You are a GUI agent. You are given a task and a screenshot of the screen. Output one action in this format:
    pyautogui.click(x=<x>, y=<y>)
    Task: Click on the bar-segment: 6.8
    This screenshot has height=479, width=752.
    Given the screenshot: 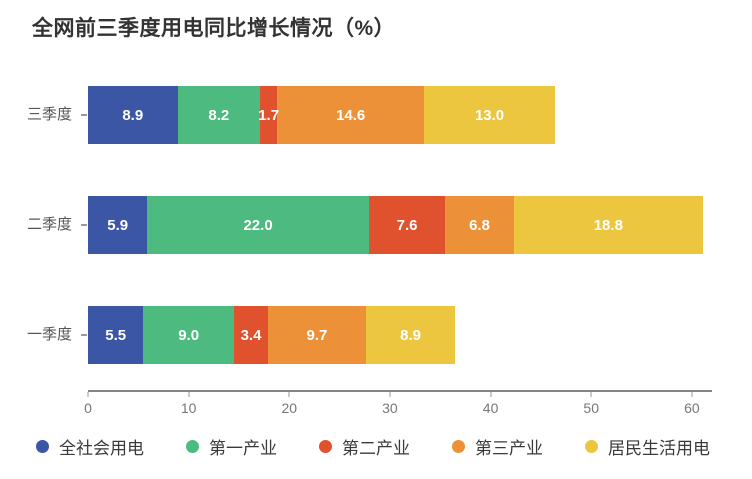 What is the action you would take?
    pyautogui.click(x=479, y=225)
    